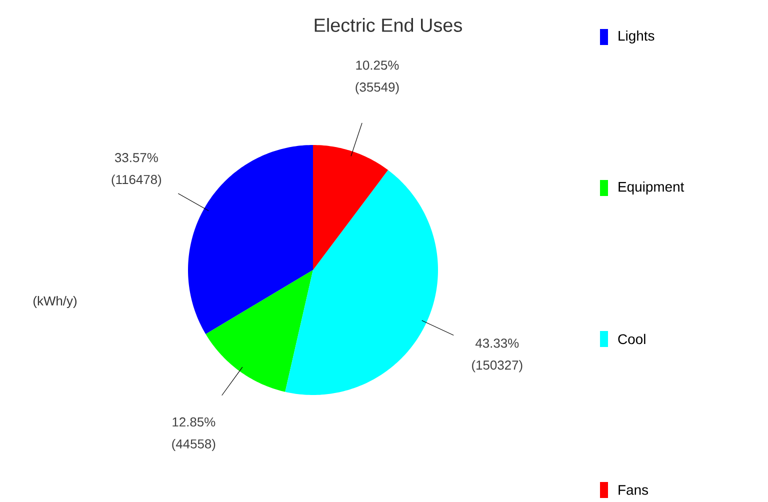 The width and height of the screenshot is (768, 502). Describe the element at coordinates (137, 170) in the screenshot. I see `data-label: 33.57% (116478)` at that location.